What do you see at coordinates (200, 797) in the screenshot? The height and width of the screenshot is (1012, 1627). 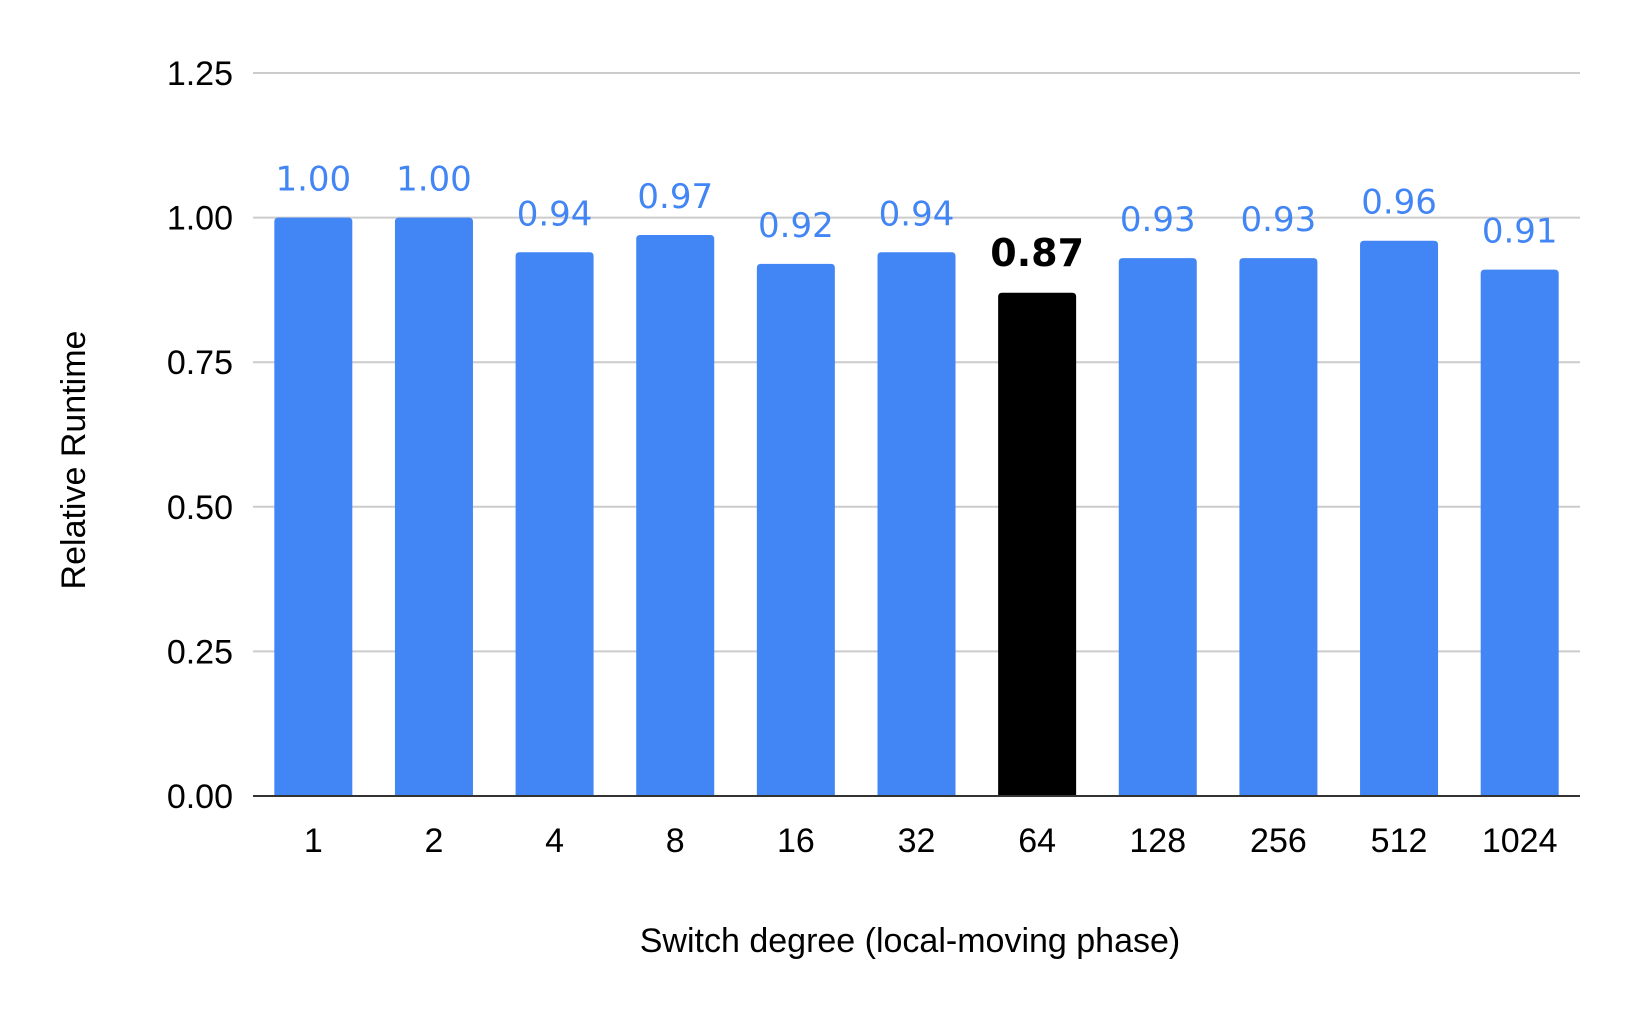 I see `y-tick-label: 0.00` at bounding box center [200, 797].